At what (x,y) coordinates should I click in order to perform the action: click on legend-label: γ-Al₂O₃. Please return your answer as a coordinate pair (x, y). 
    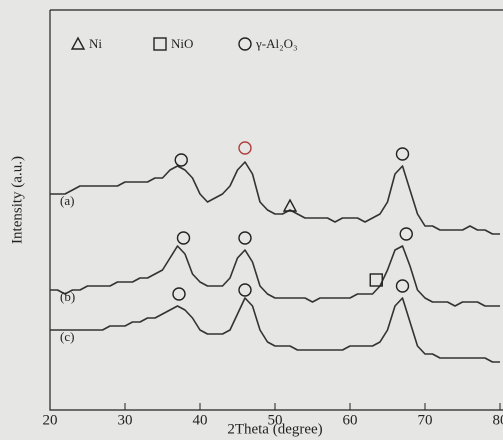
    Looking at the image, I should click on (276, 43).